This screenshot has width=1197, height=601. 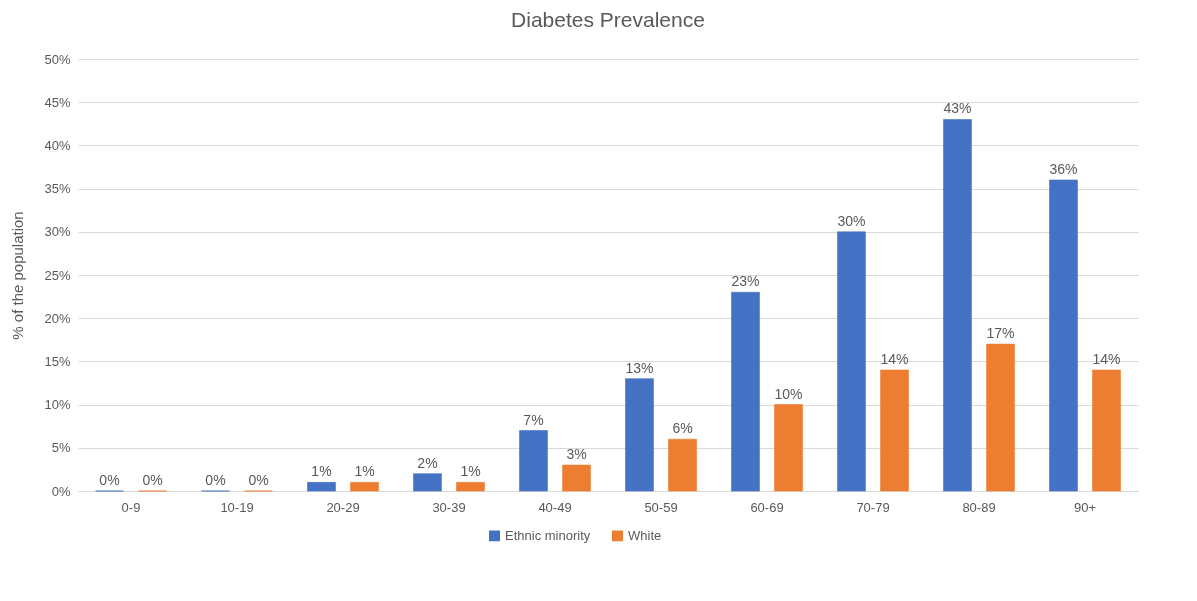 What do you see at coordinates (131, 507) in the screenshot?
I see `x-tick-label: 0-9` at bounding box center [131, 507].